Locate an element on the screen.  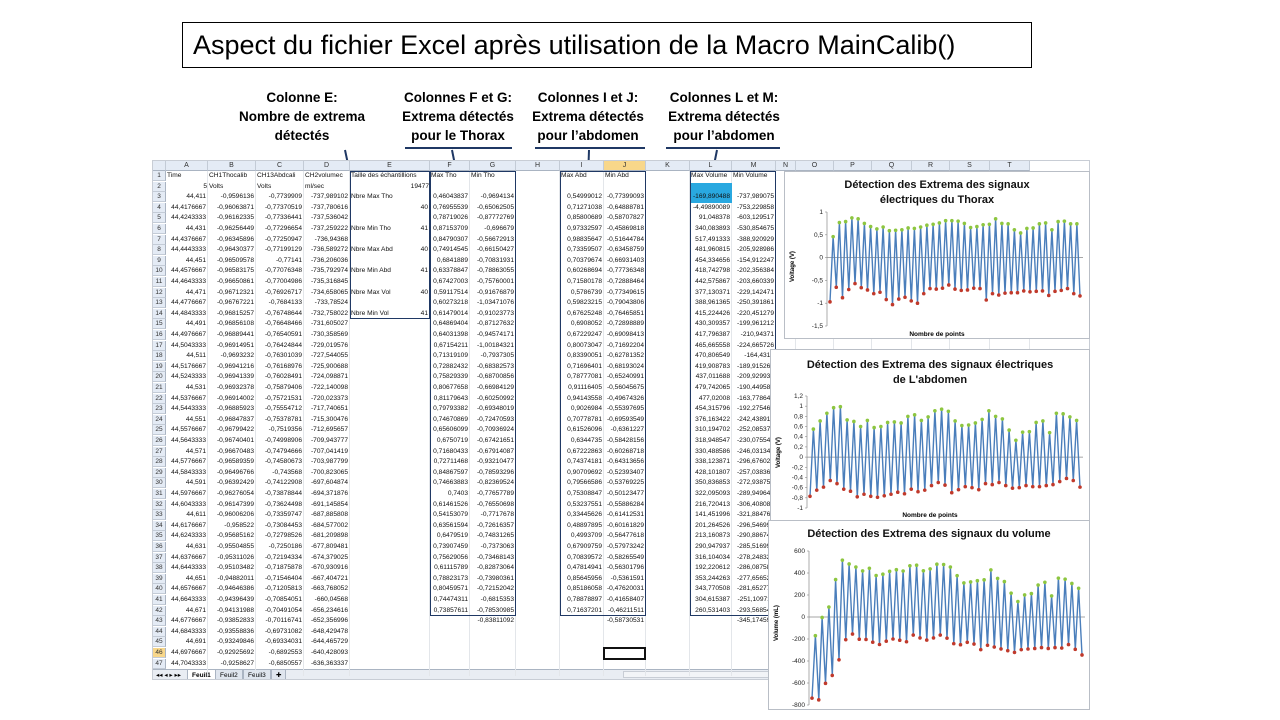
cell: 44,5376667 is located at coordinates (188, 398).